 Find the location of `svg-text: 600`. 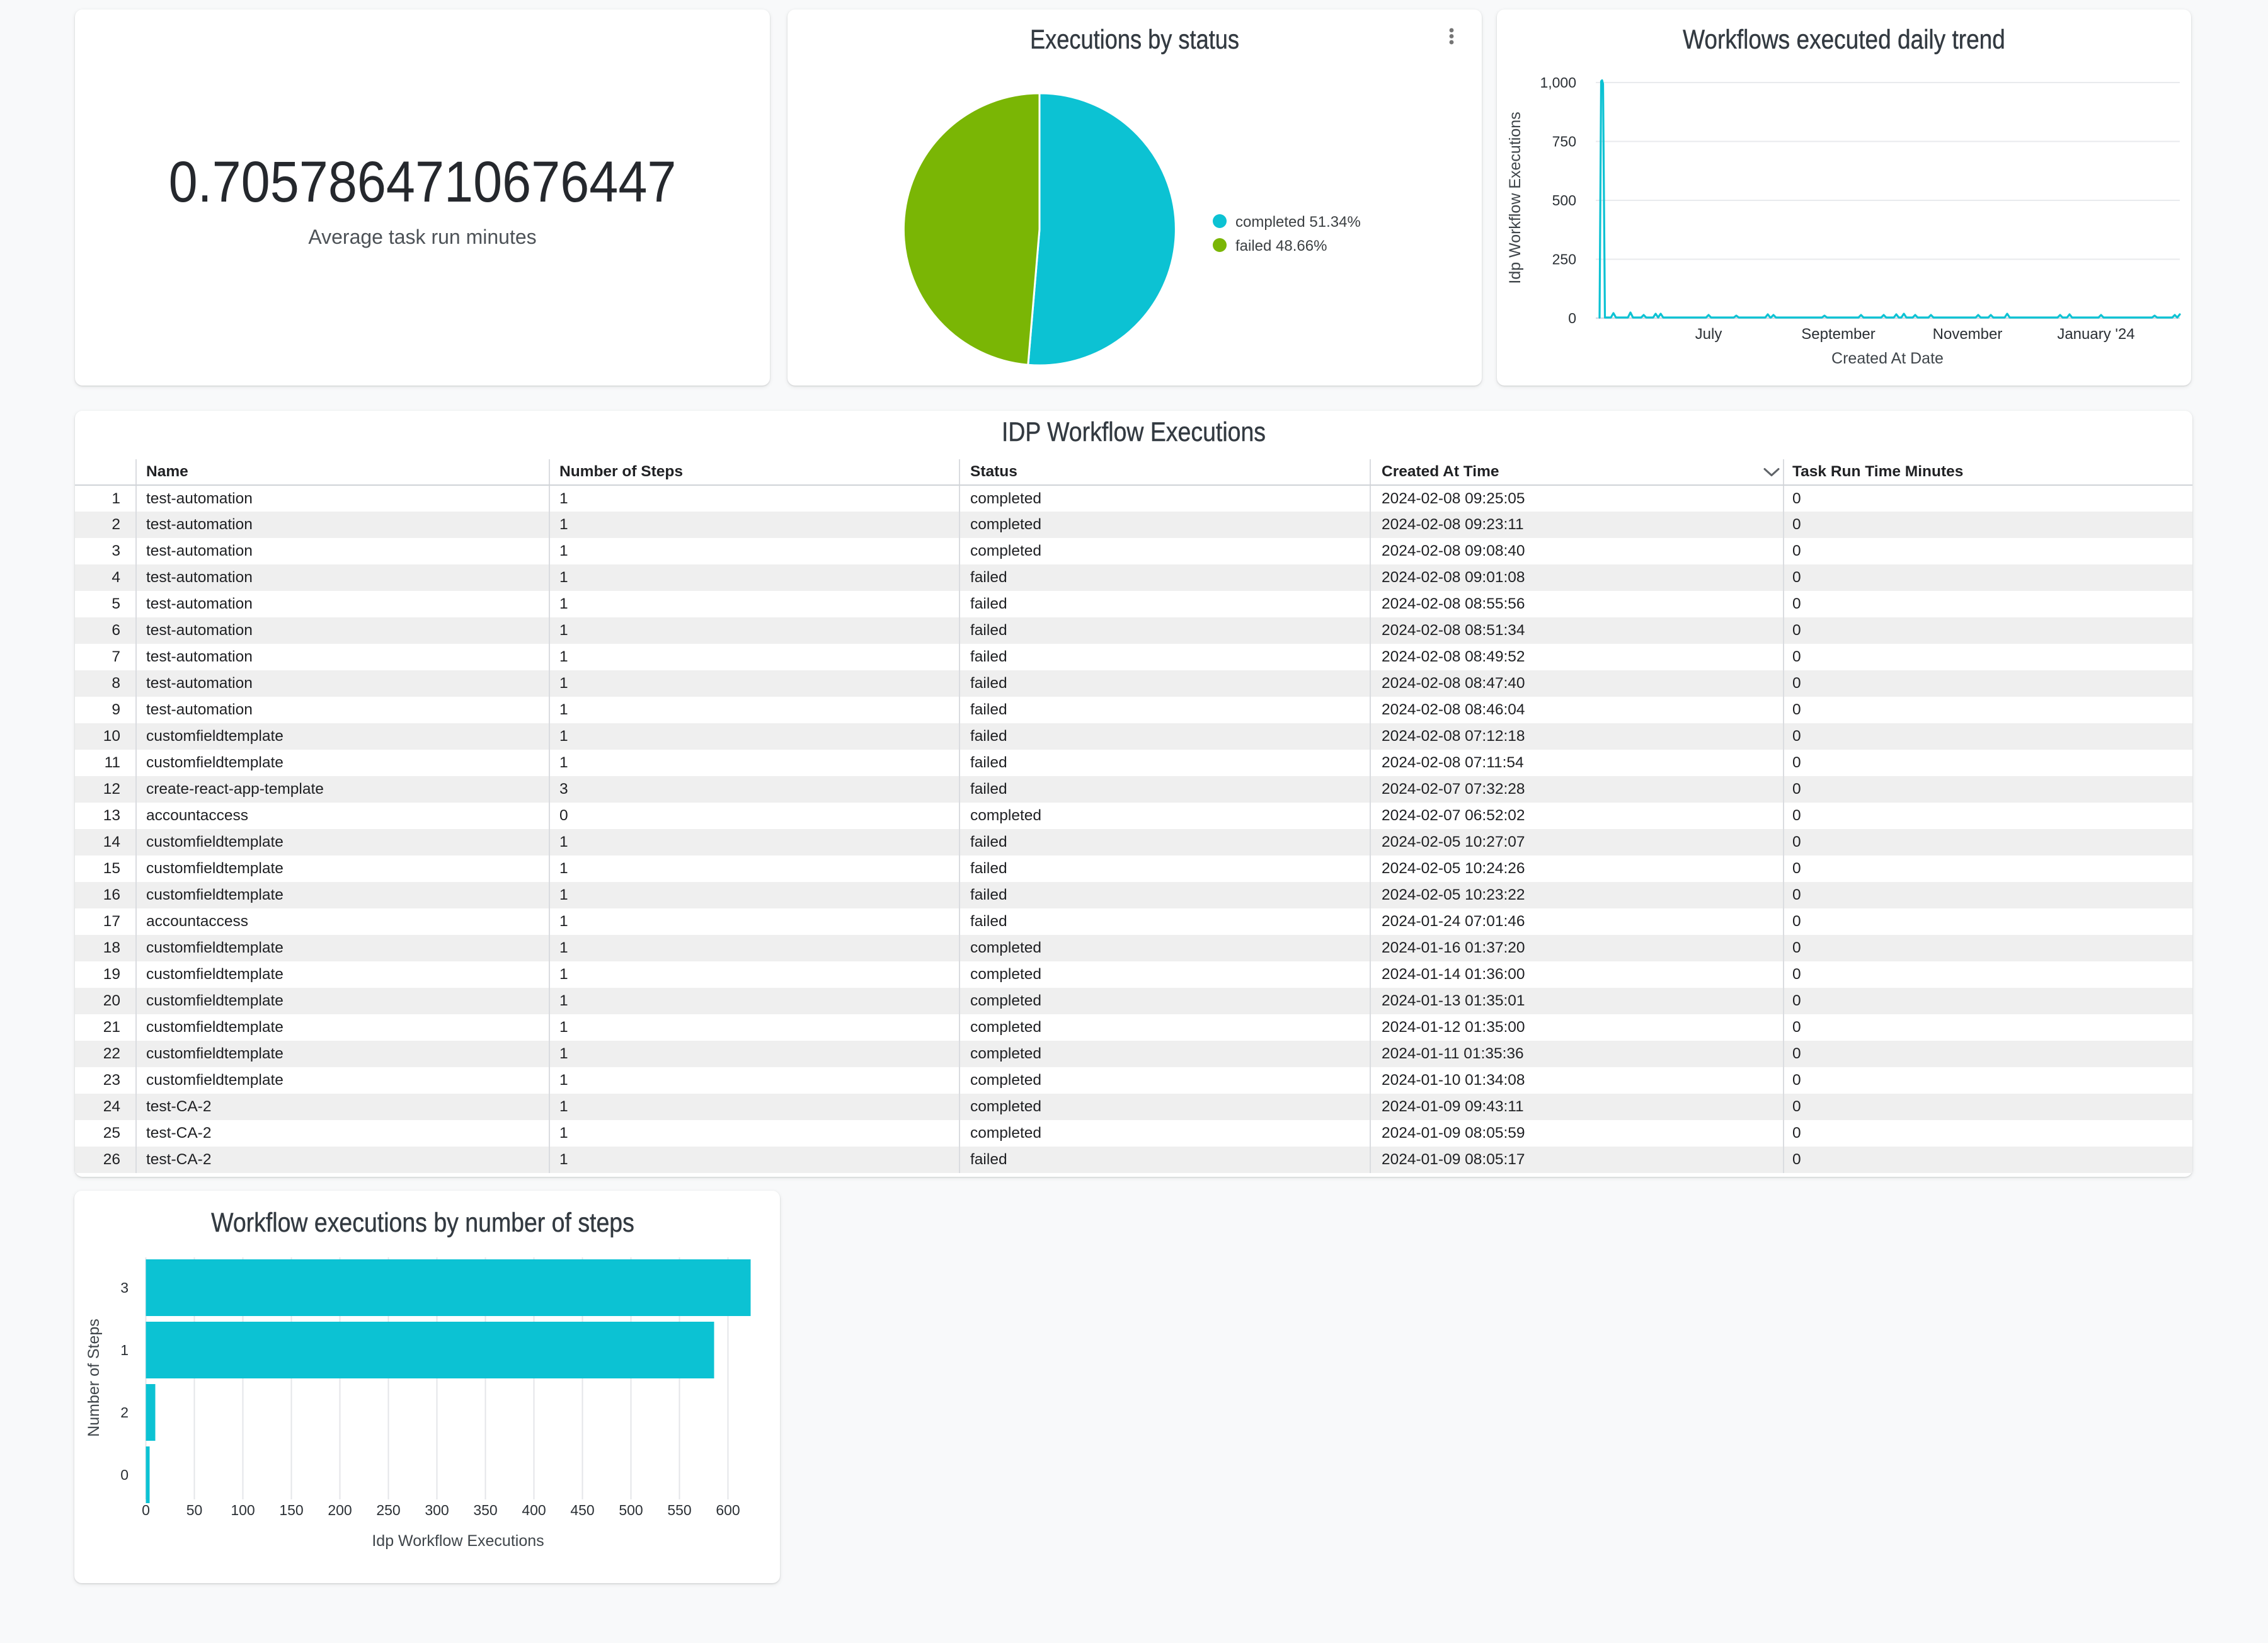

svg-text: 600 is located at coordinates (728, 1510).